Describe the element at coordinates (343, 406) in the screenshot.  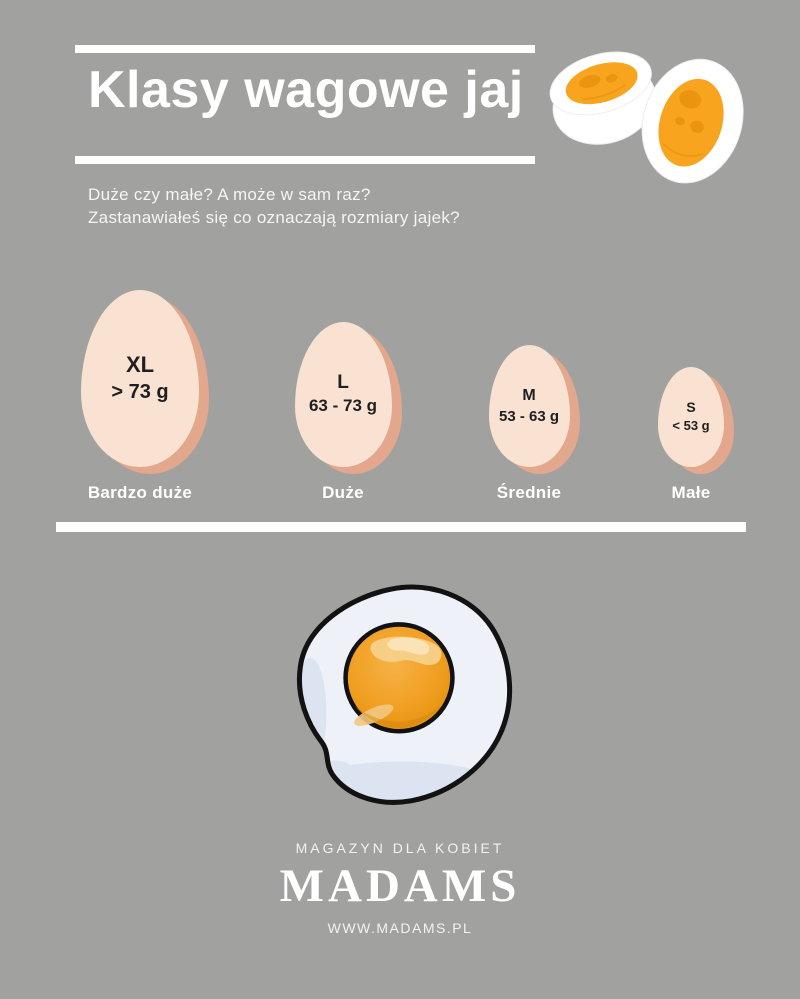
I see `size-range-l: 63 - 73 g` at that location.